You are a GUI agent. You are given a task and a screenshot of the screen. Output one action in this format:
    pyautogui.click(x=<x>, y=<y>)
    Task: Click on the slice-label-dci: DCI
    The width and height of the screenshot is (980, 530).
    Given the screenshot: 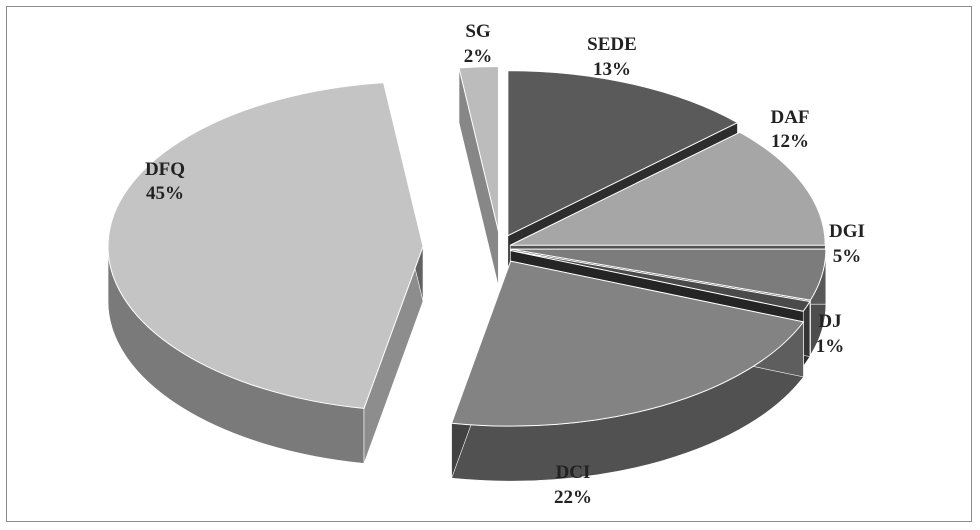 What is the action you would take?
    pyautogui.click(x=573, y=472)
    